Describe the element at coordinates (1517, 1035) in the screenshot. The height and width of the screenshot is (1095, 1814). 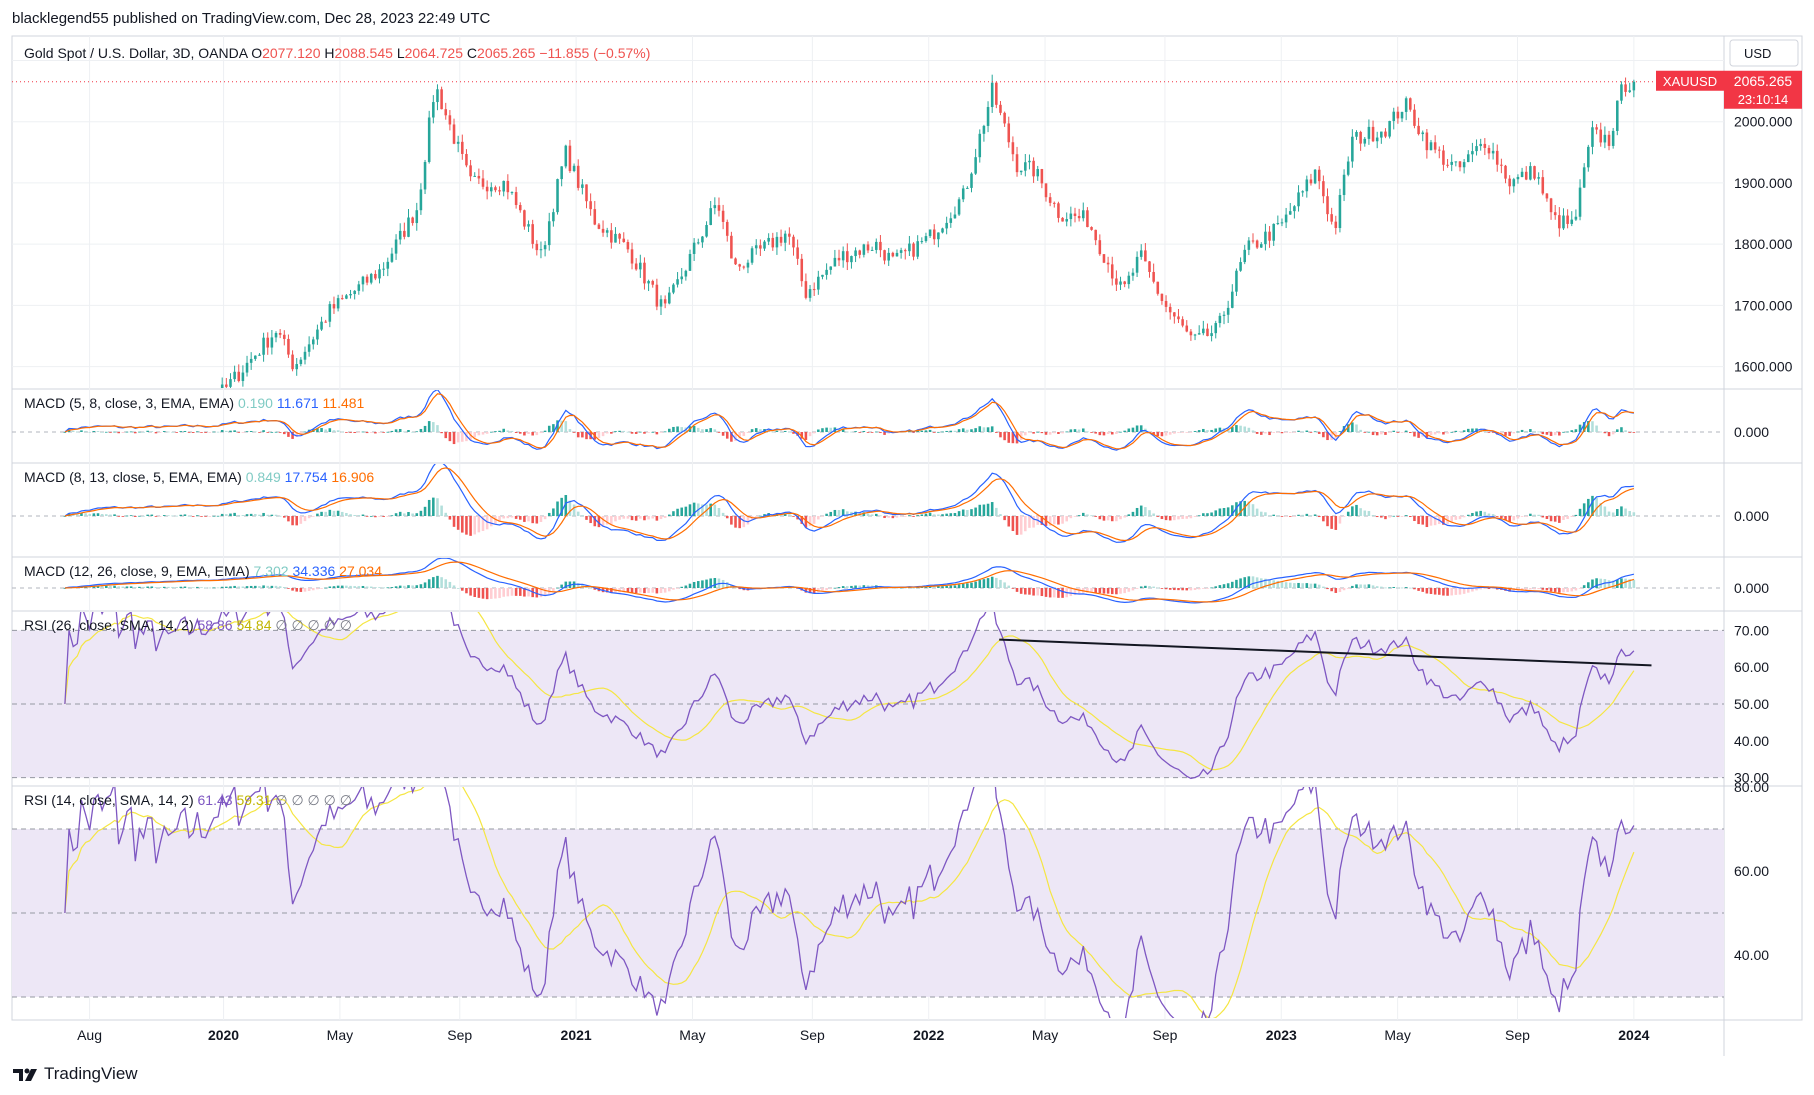
I see `time-axis-tick-label: Sep` at that location.